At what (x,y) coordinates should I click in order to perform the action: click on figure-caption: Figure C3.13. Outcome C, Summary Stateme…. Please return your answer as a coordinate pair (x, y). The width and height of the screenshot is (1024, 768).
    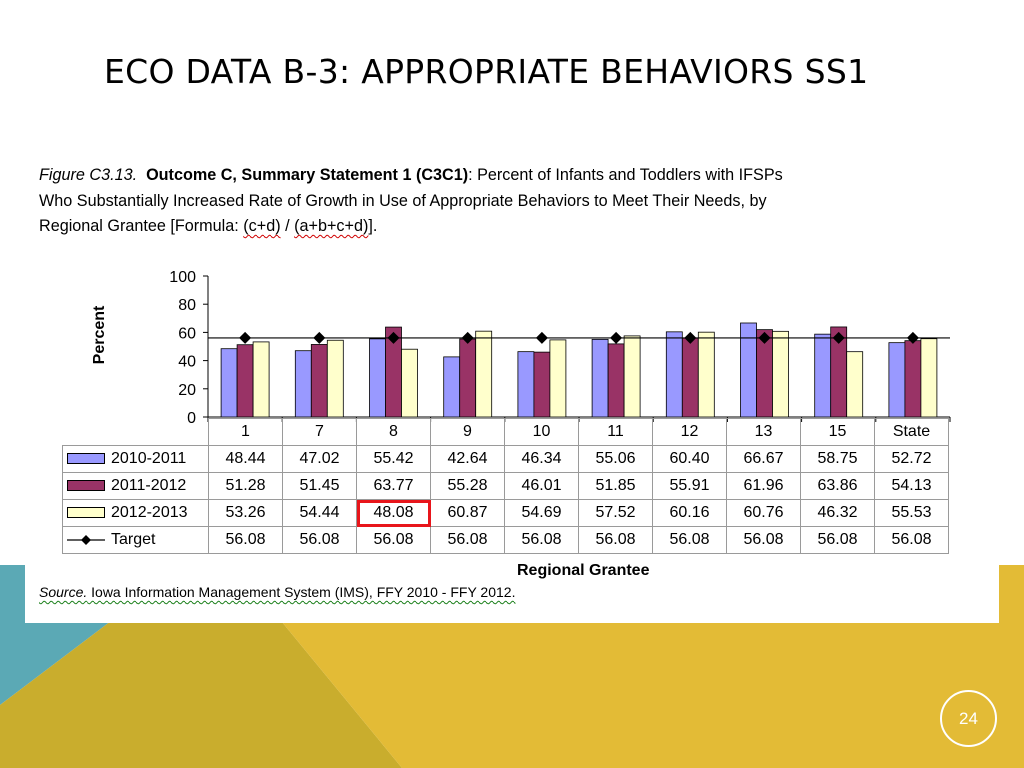
    Looking at the image, I should click on (509, 201).